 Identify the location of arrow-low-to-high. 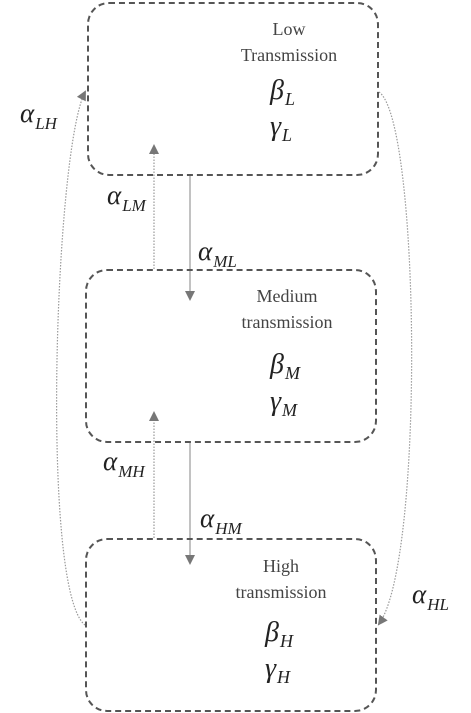
(395, 358).